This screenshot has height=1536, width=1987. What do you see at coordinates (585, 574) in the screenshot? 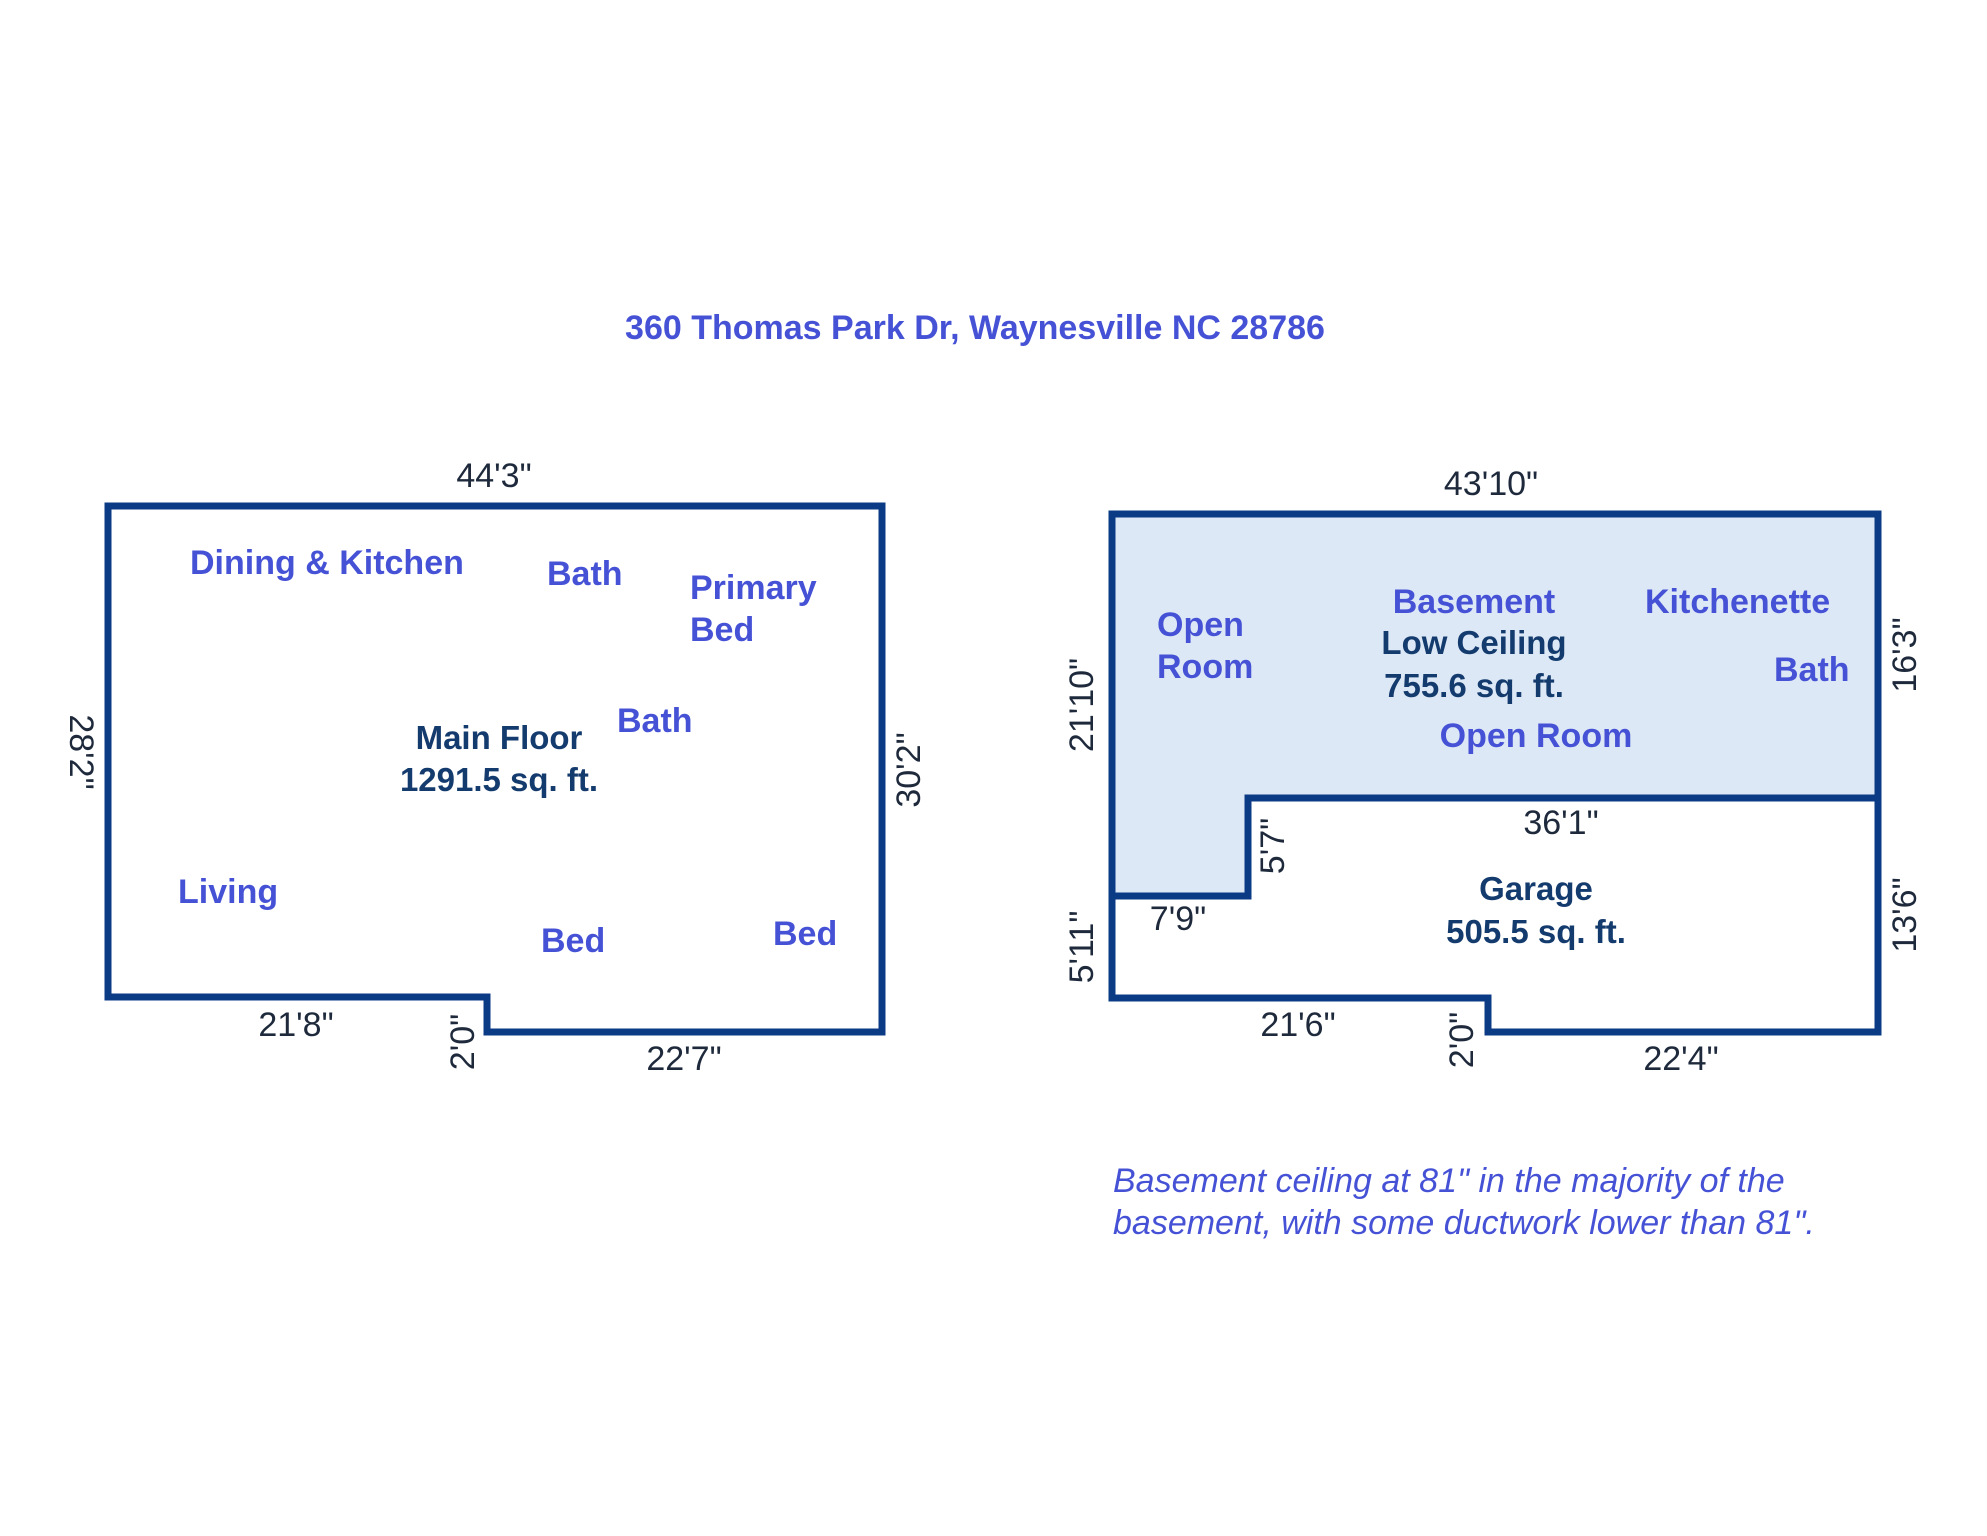
I see `room-label-bath-upper: Bath` at bounding box center [585, 574].